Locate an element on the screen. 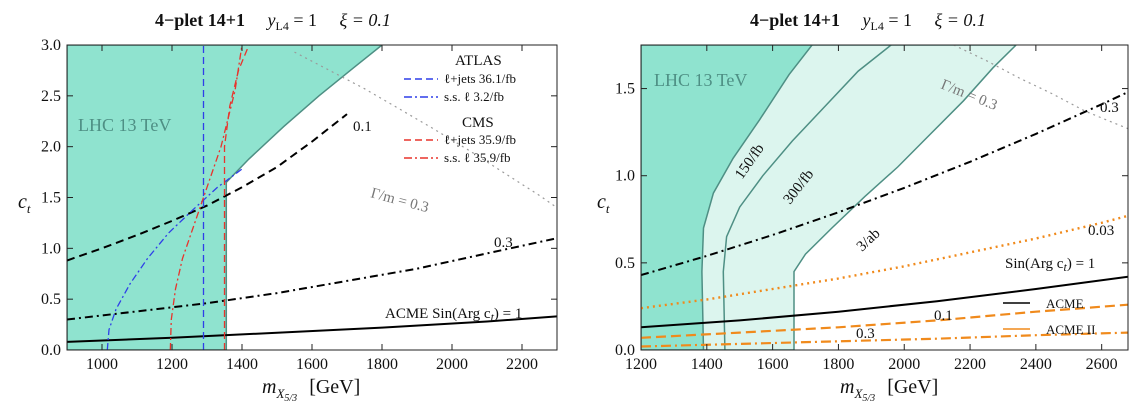 Image resolution: width=1137 pixels, height=401 pixels. right-title: 4−plet 14+1 yL4 = 1 ξ = 0.1 is located at coordinates (868, 21).